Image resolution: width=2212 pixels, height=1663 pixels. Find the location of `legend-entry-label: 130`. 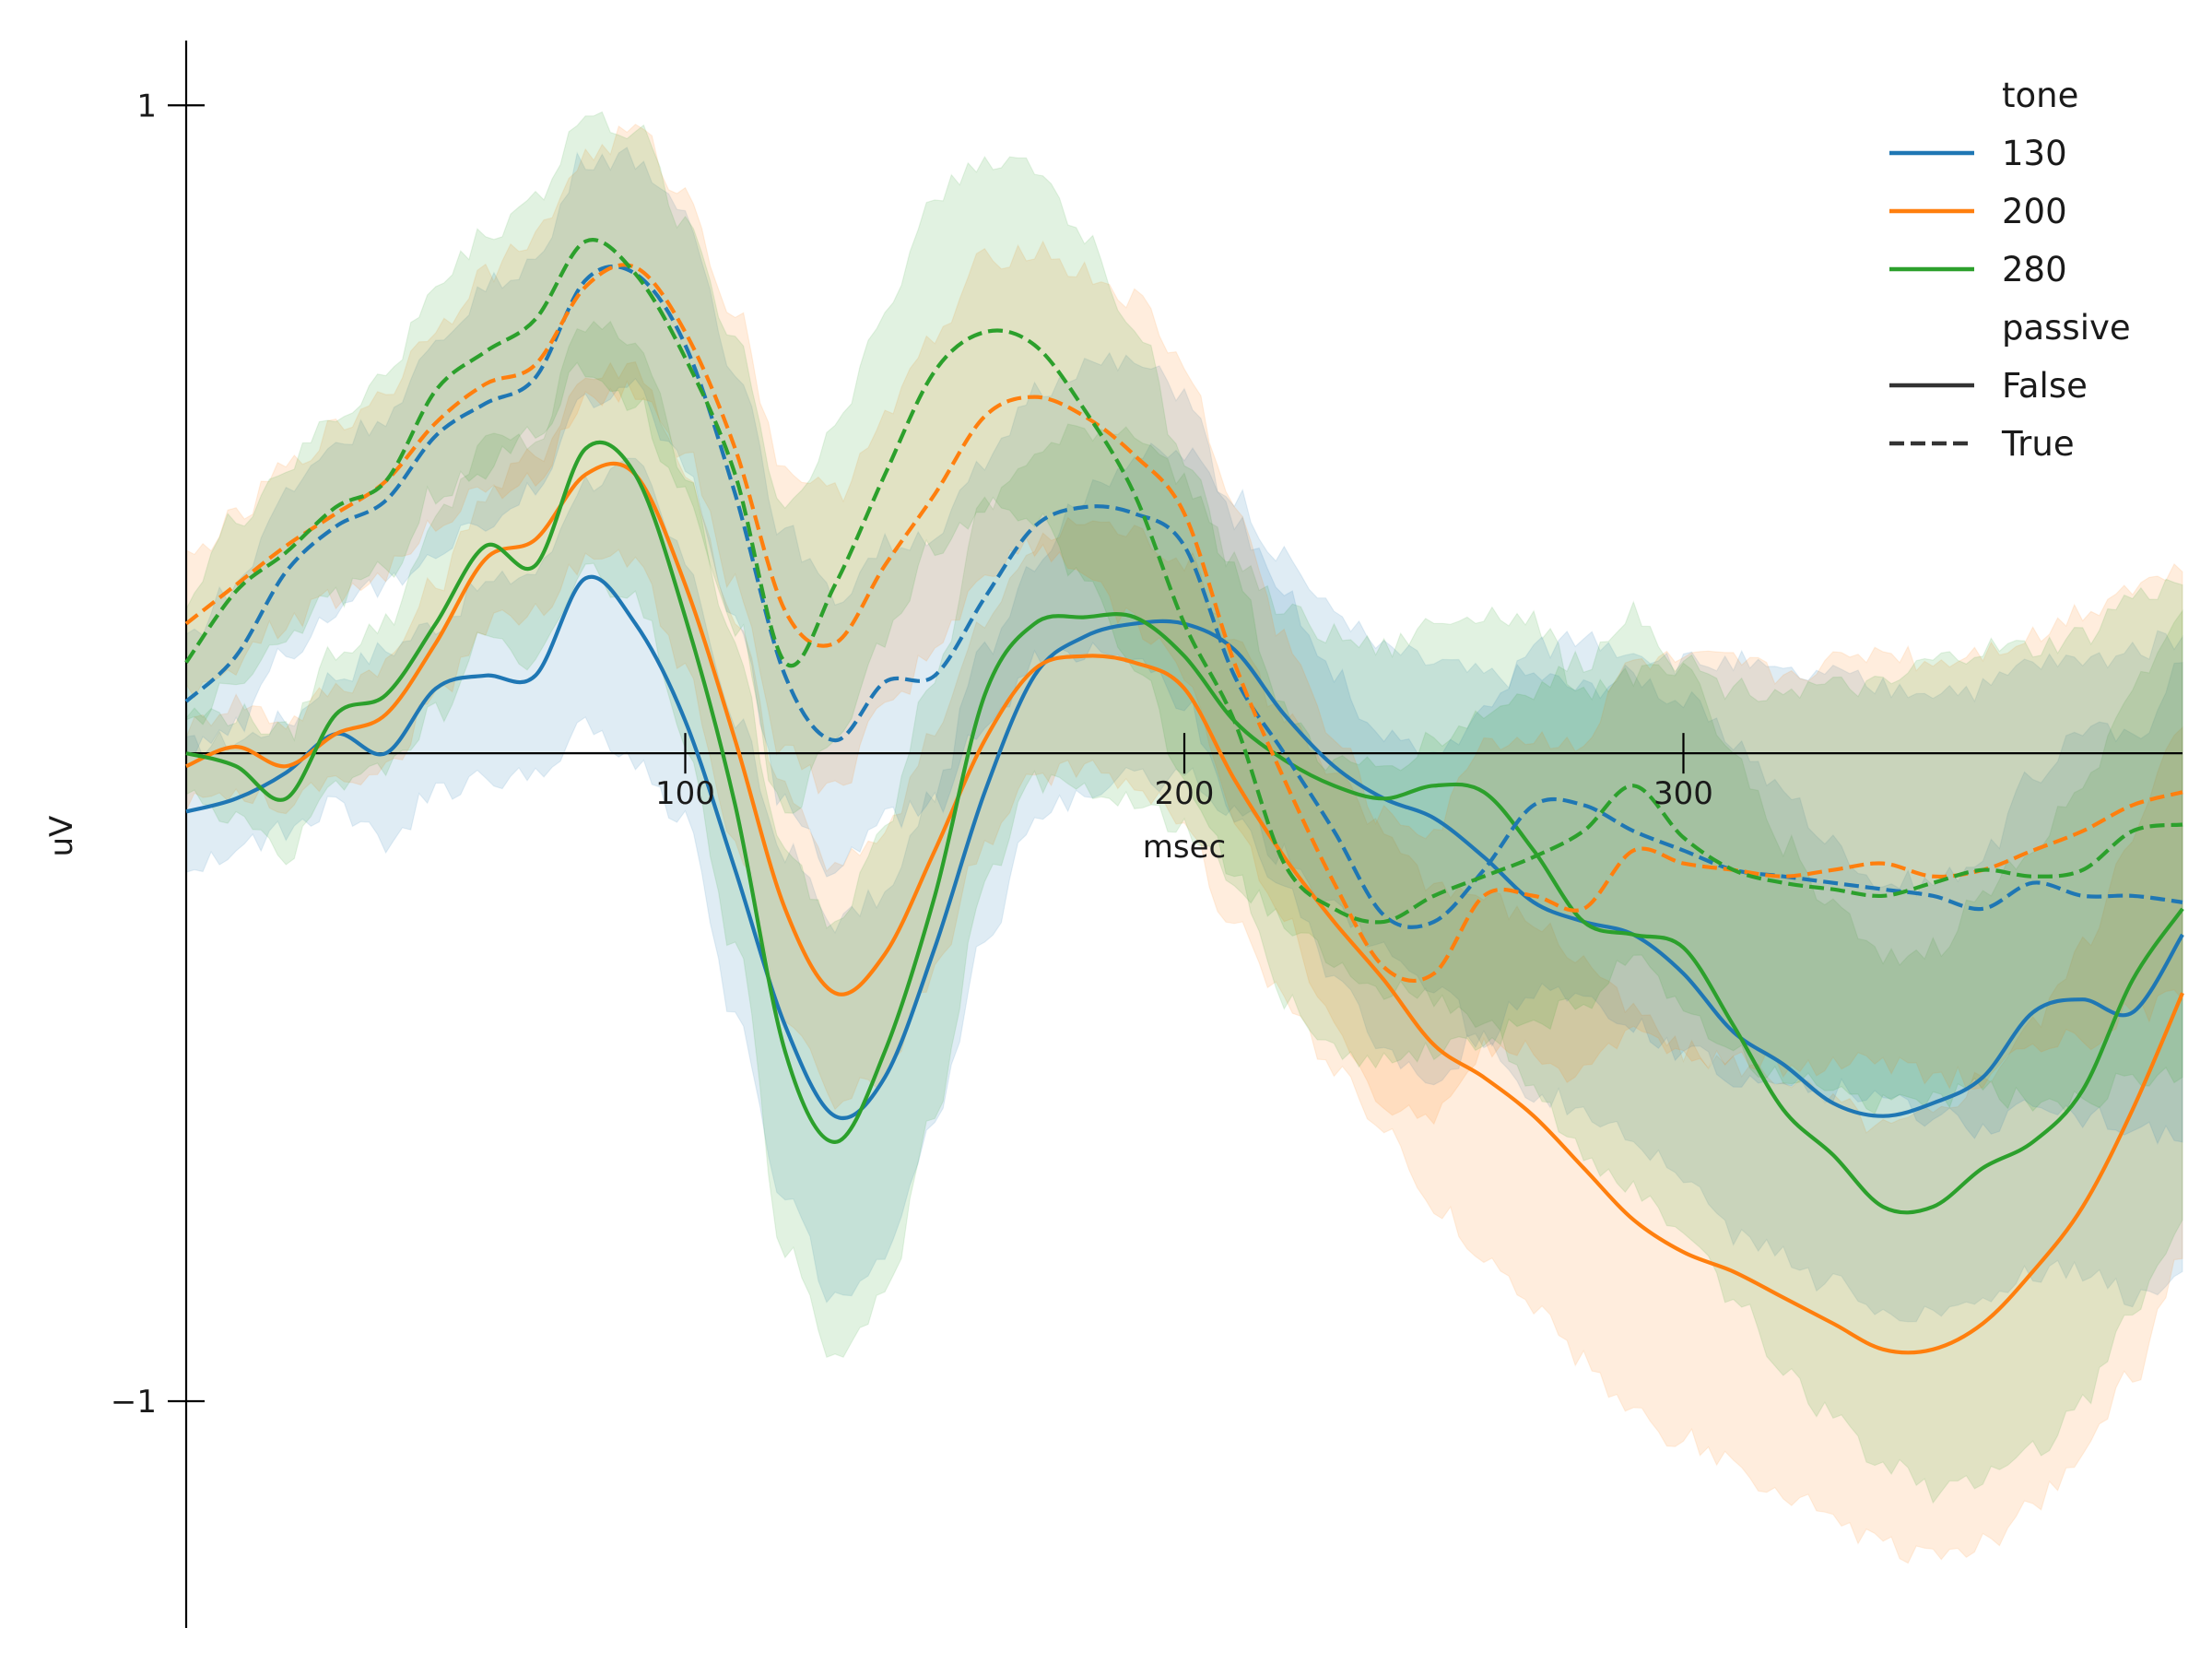

legend-entry-label: 130 is located at coordinates (2034, 153).